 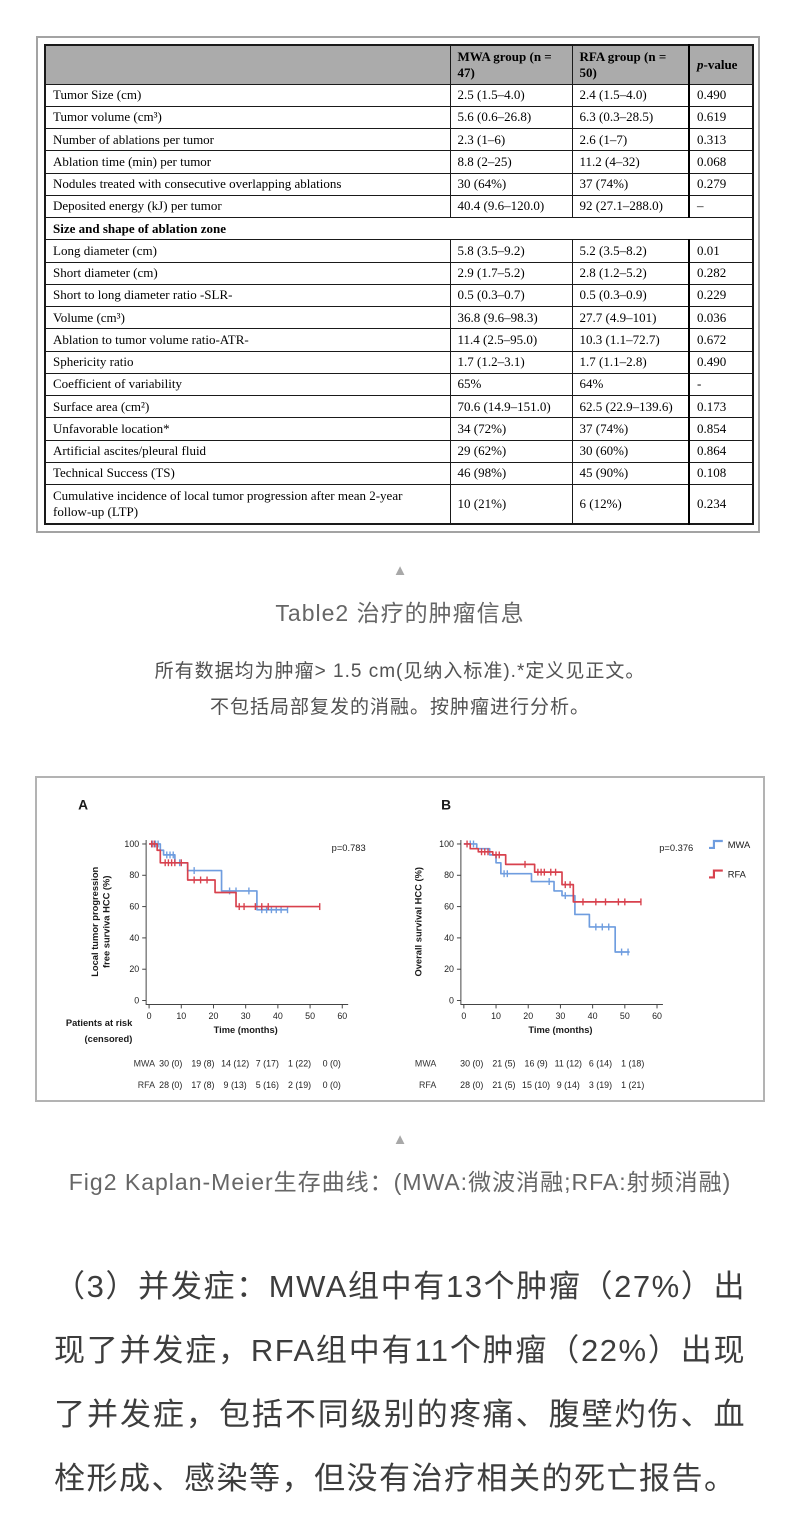 I want to click on p-value: 0.068, so click(x=721, y=162).